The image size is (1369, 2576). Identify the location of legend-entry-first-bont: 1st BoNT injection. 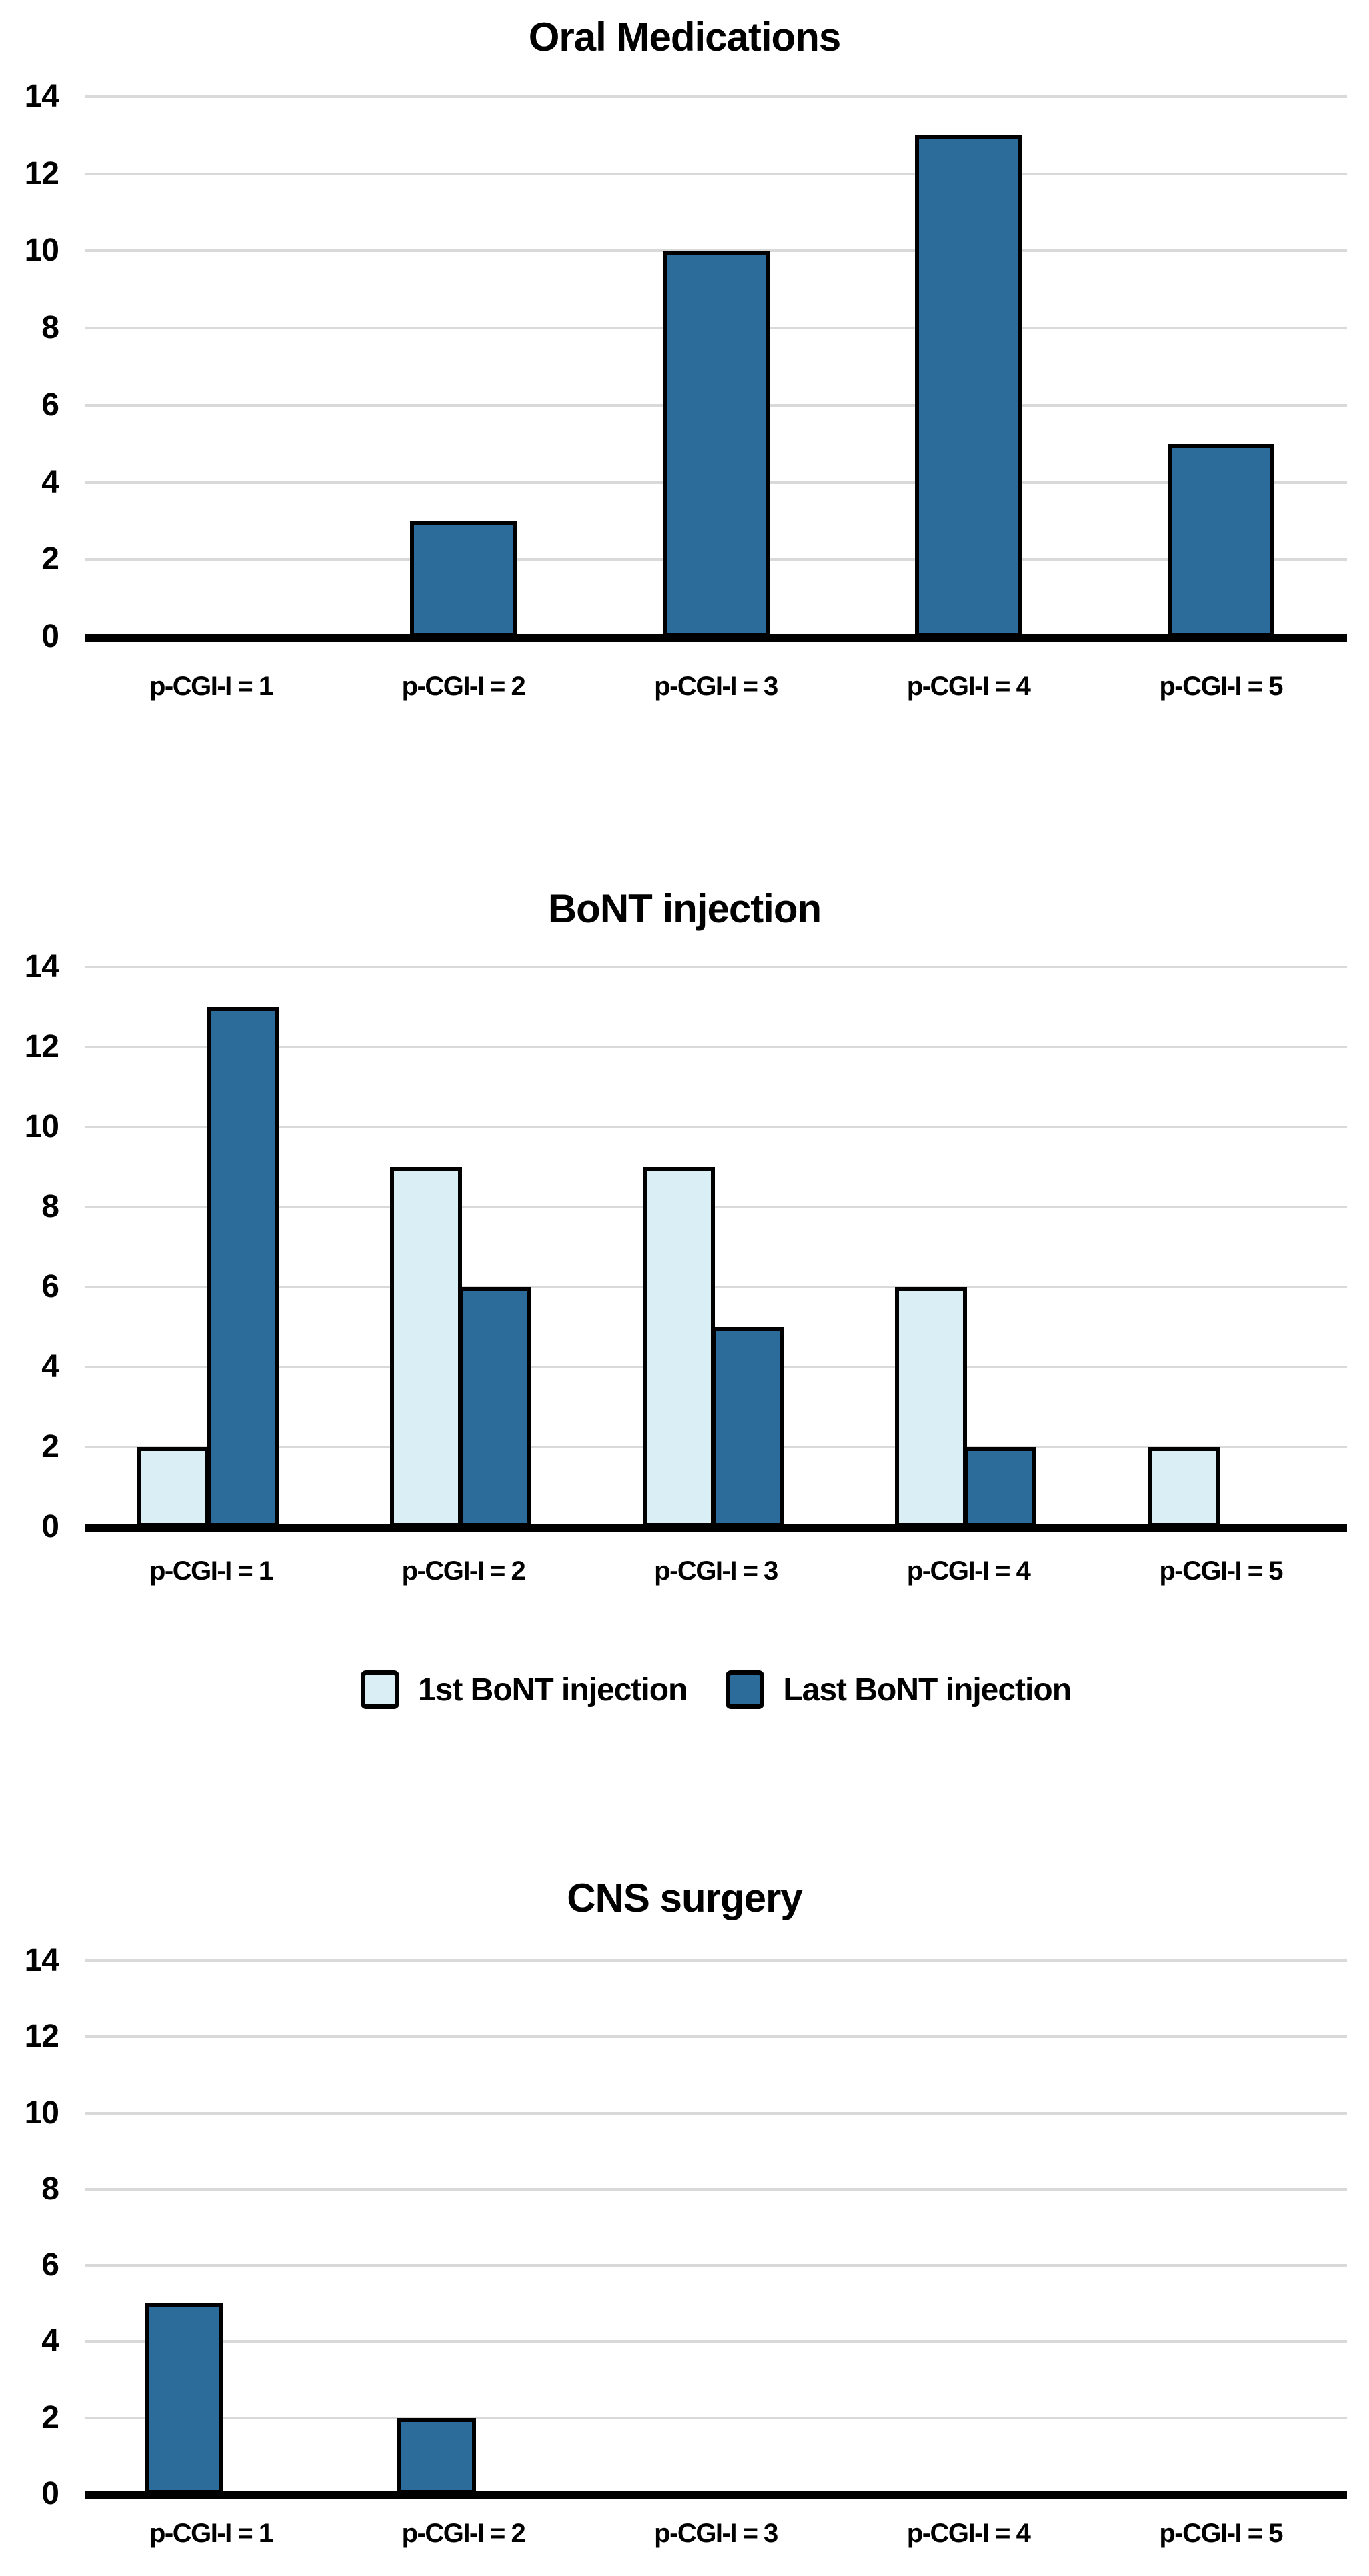
(524, 1689).